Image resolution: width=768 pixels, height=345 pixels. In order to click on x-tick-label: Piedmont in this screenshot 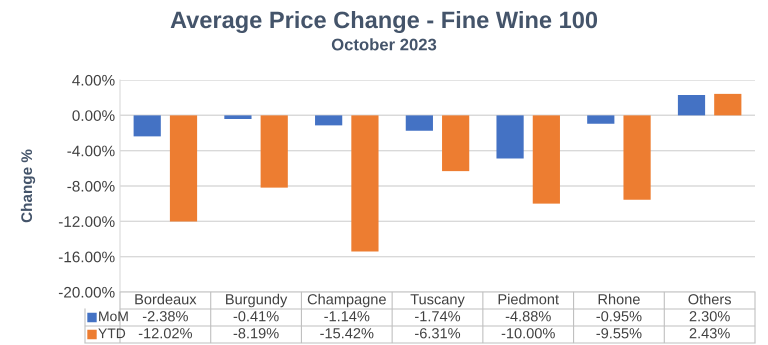, I will do `click(528, 299)`.